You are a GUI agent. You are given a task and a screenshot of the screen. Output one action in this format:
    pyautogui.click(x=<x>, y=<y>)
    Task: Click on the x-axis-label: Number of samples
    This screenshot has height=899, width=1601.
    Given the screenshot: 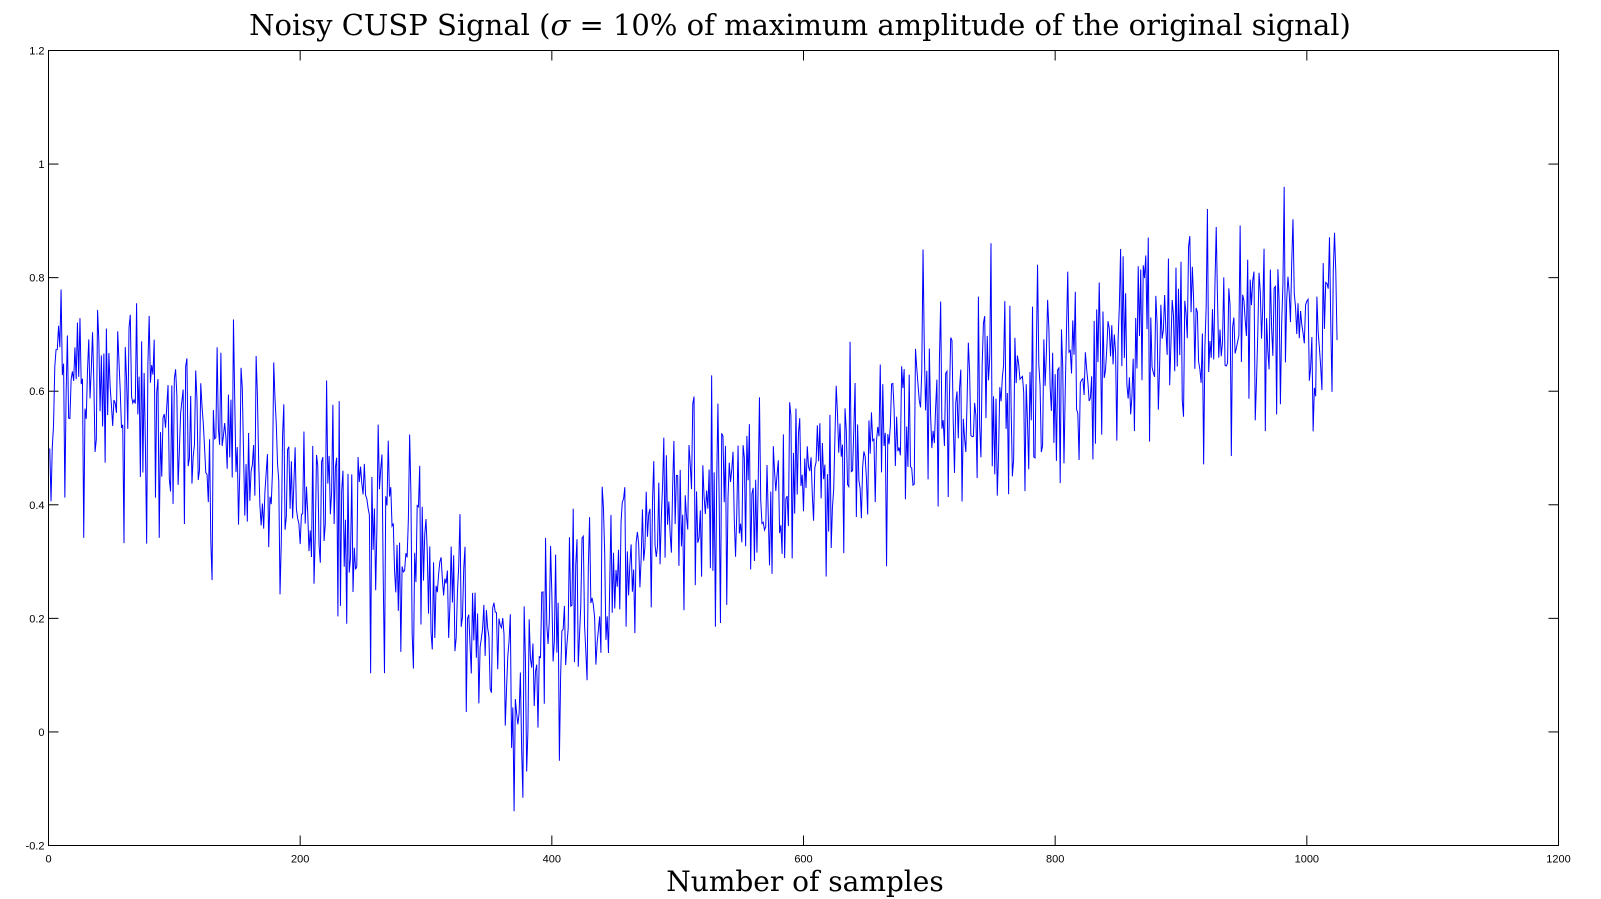 What is the action you would take?
    pyautogui.click(x=804, y=881)
    